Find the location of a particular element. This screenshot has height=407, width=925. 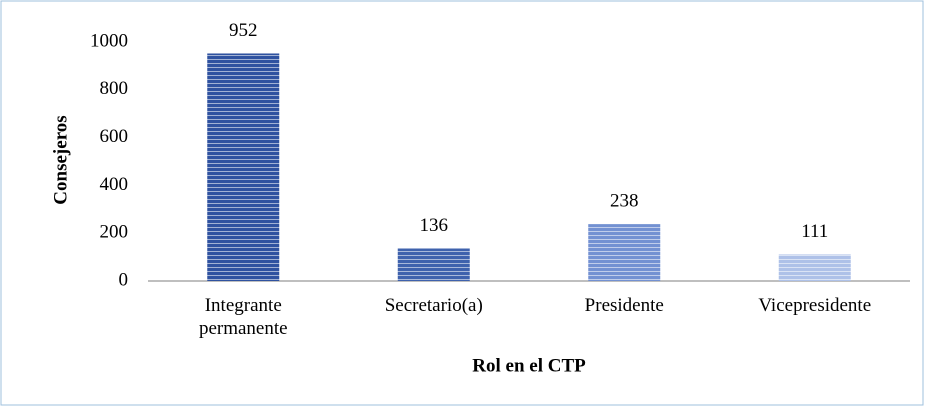

x-tick-label: Vicepresidente is located at coordinates (815, 305).